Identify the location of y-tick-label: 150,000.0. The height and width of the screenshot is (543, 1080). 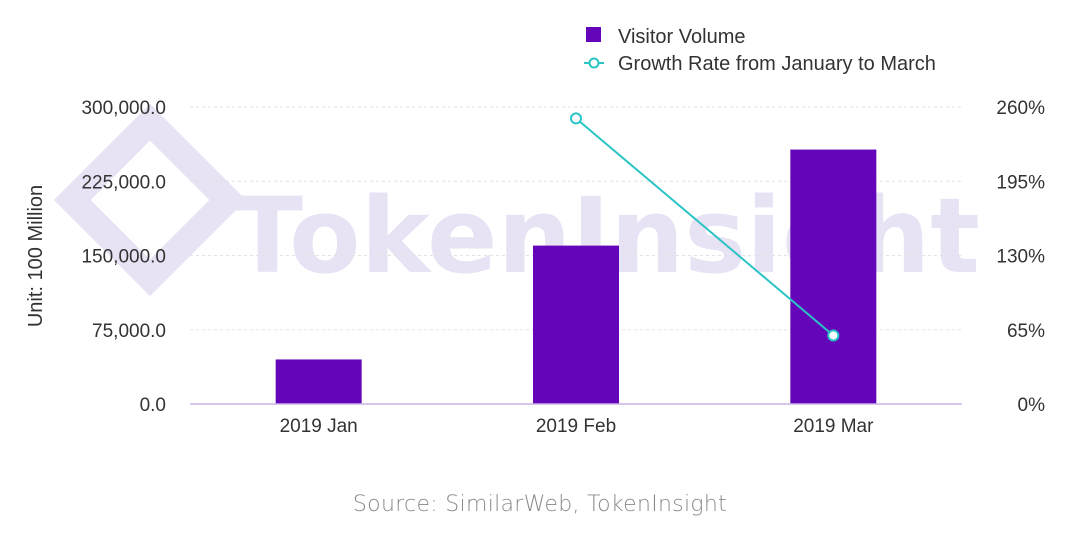
(123, 257).